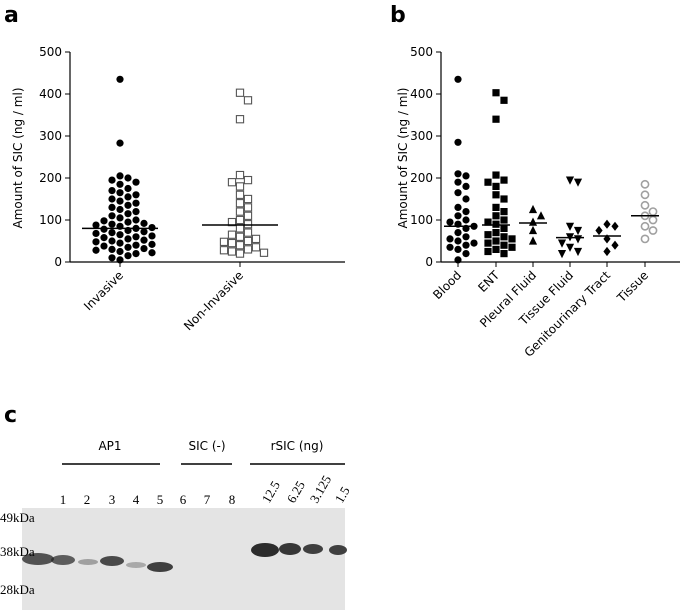 The image size is (685, 610). Describe the element at coordinates (421, 178) in the screenshot. I see `y-tick-label: 200` at that location.